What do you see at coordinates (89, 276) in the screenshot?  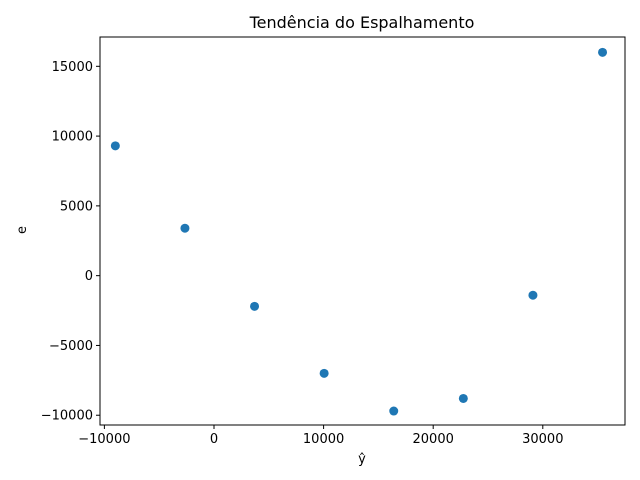 I see `y-tick-label: 0` at bounding box center [89, 276].